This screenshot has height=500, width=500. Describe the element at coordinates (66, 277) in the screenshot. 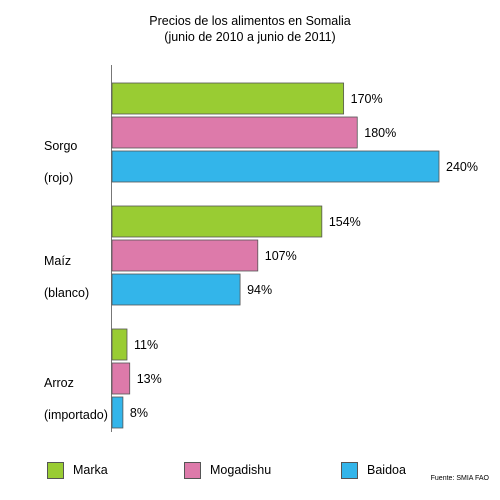

I see `category-label-maiz: Maíz (blanco)` at that location.